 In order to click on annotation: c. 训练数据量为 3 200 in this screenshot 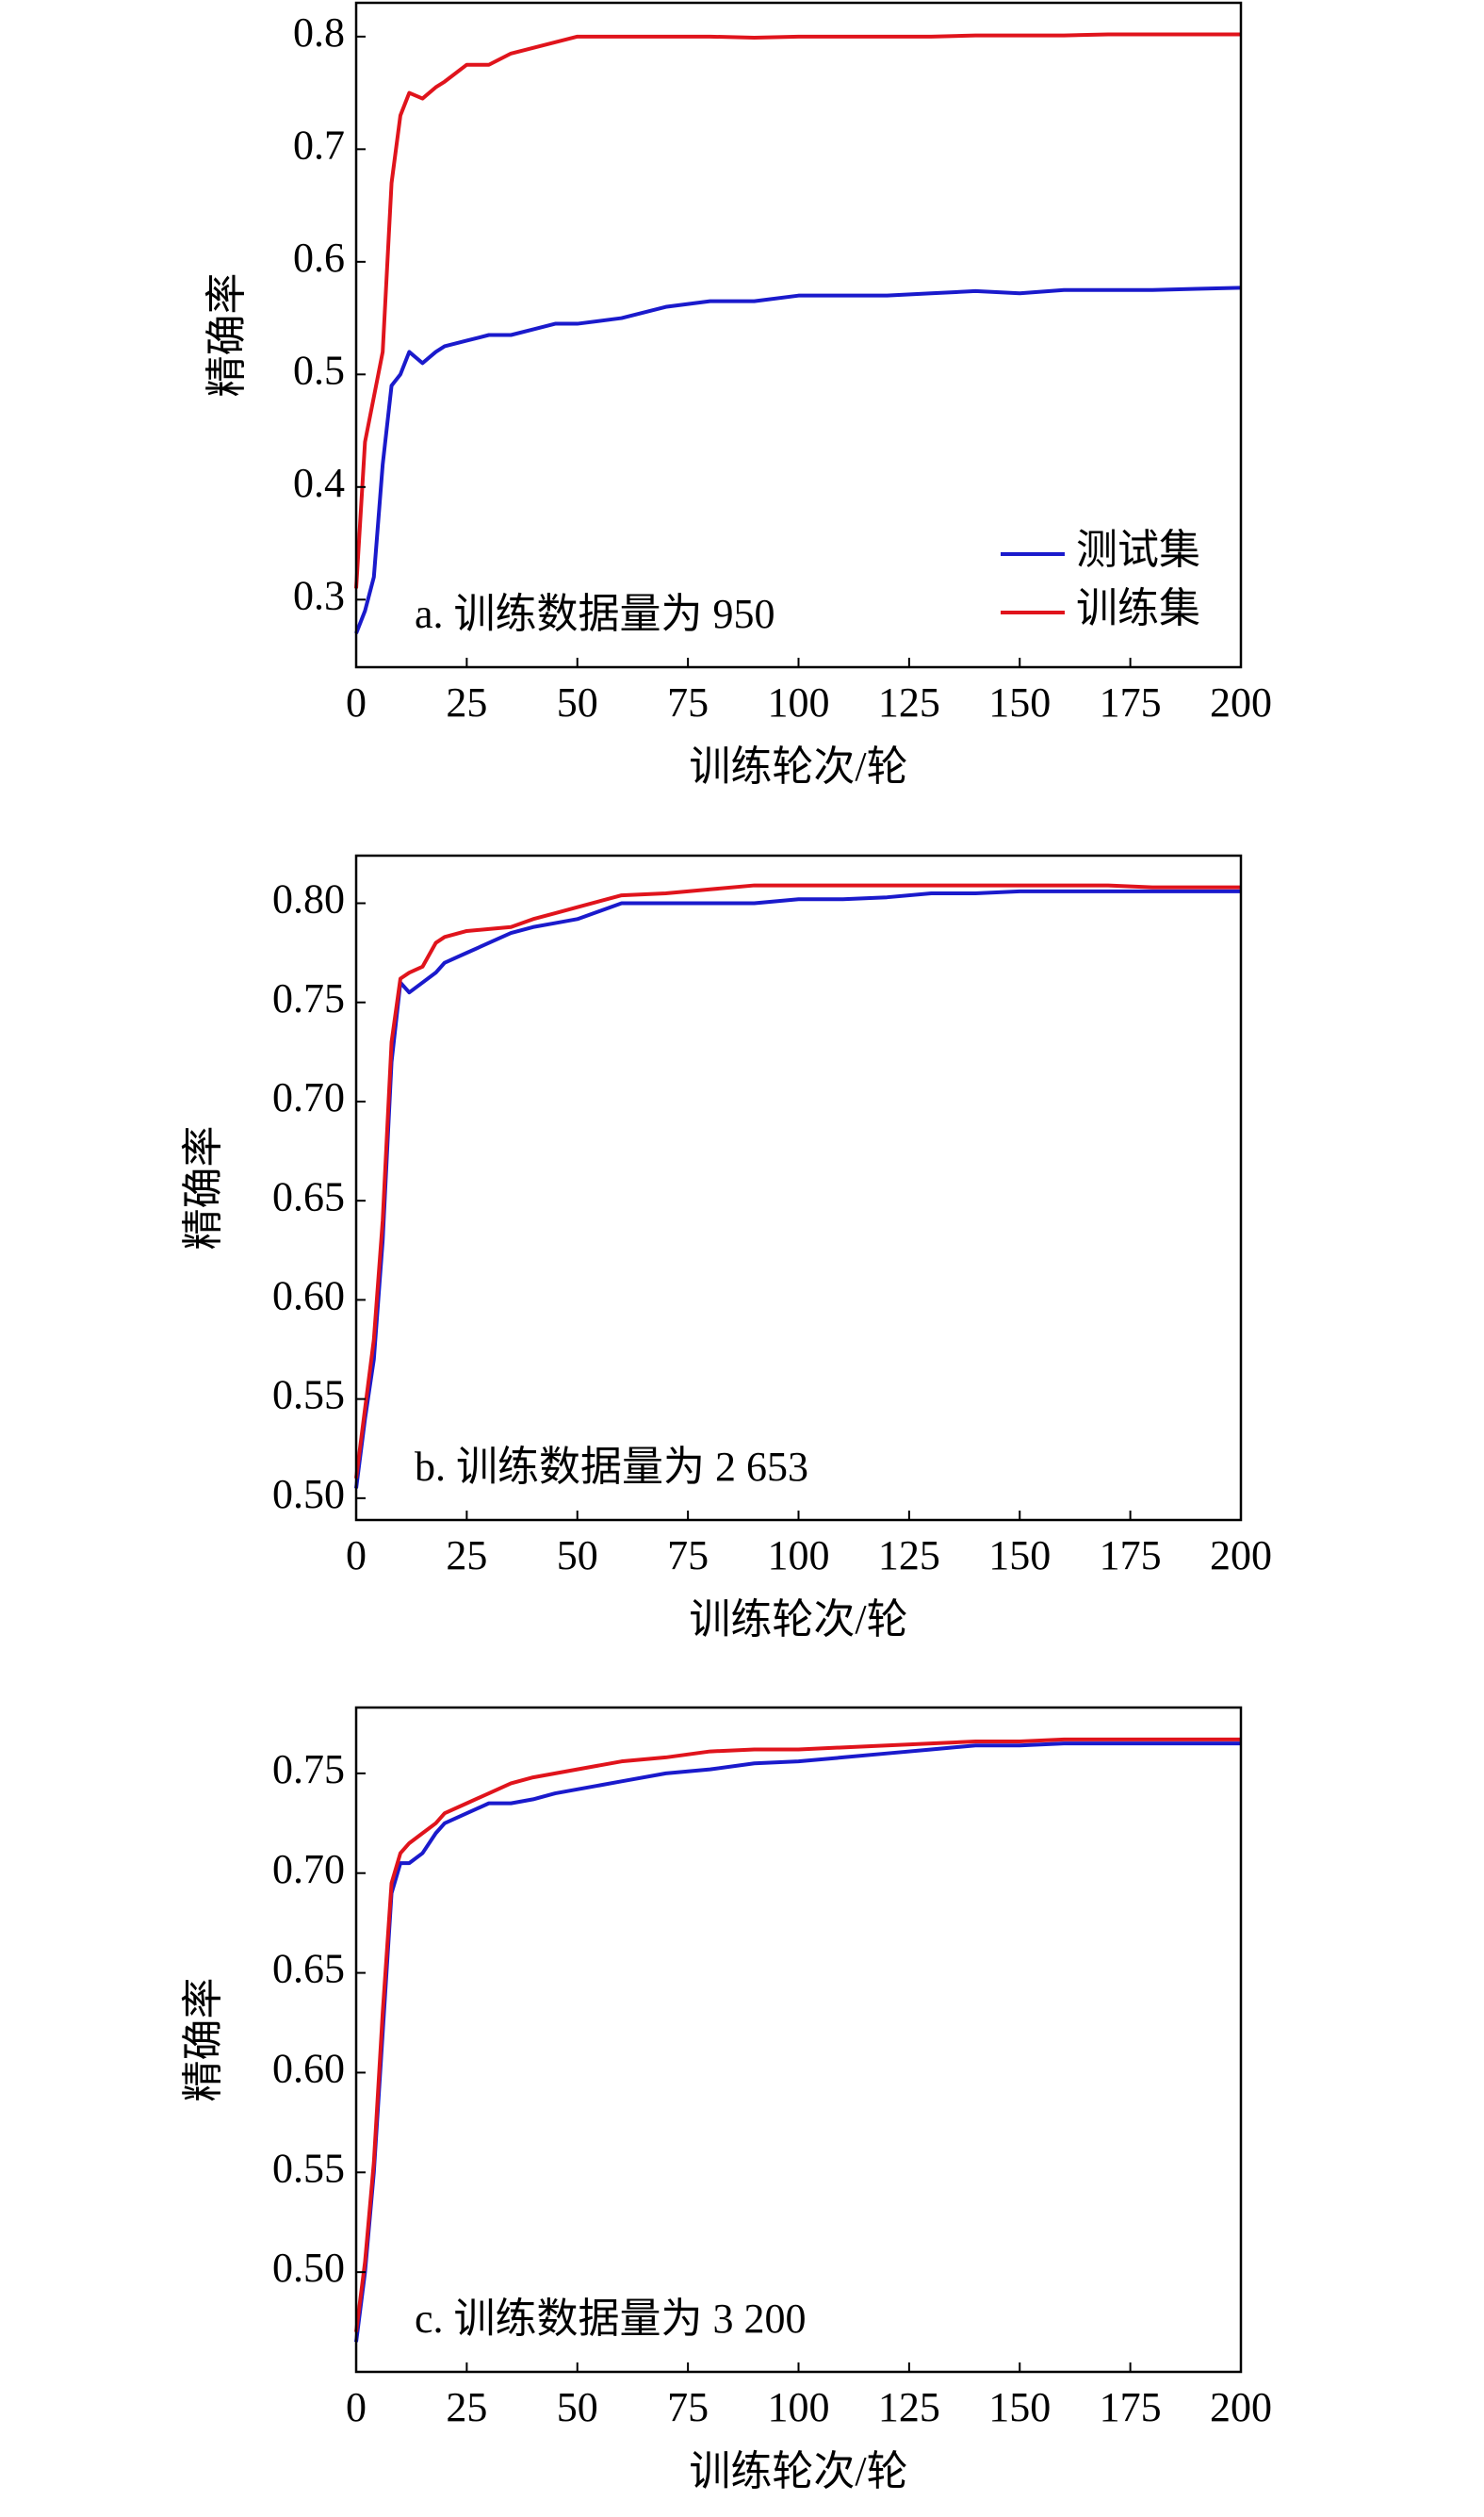, I will do `click(611, 2319)`.